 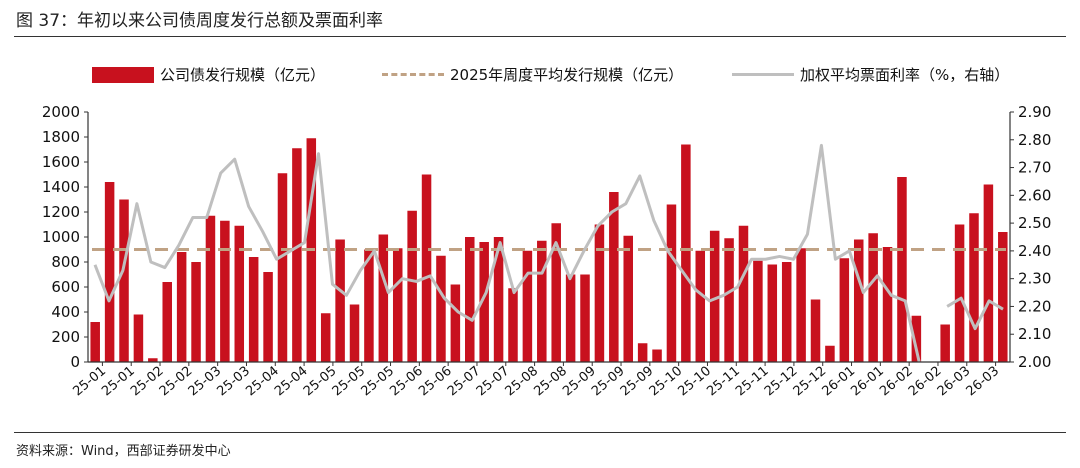 What do you see at coordinates (413, 74) in the screenshot?
I see `legend-swatch-average` at bounding box center [413, 74].